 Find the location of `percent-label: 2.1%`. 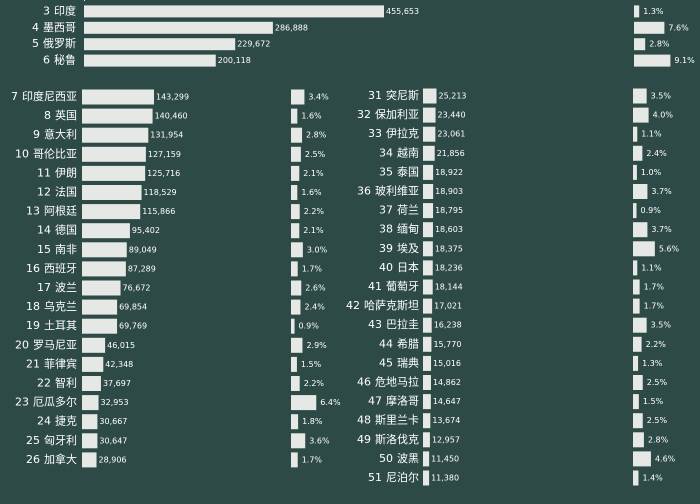

percent-label: 2.1% is located at coordinates (313, 173).